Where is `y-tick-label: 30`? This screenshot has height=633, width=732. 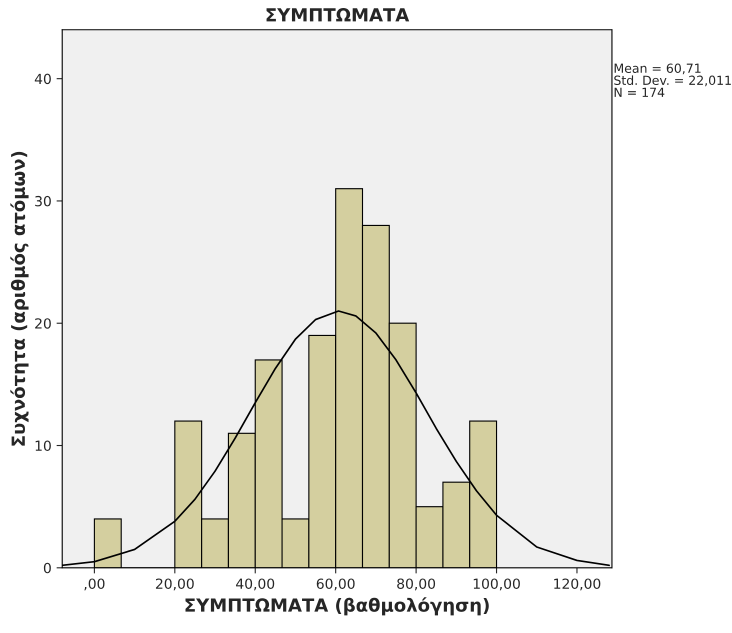 y-tick-label: 30 is located at coordinates (43, 201).